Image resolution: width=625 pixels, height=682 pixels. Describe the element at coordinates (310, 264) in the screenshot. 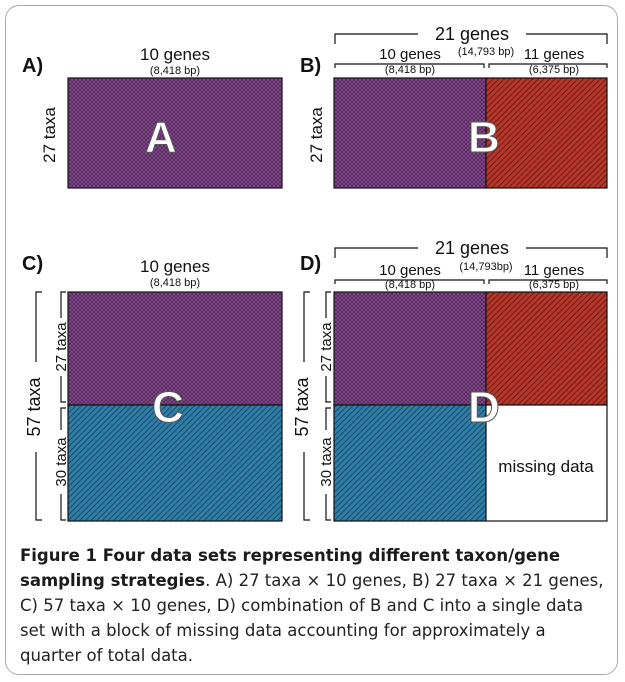

I see `panel-d-letter: D)` at that location.